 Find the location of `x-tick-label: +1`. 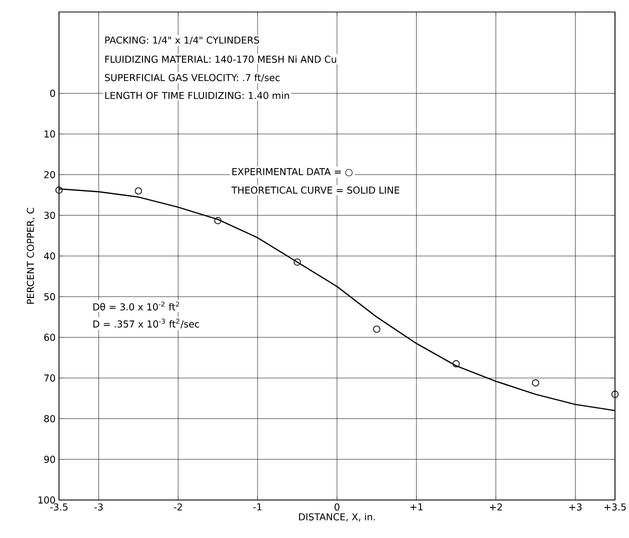

x-tick-label: +1 is located at coordinates (416, 506).